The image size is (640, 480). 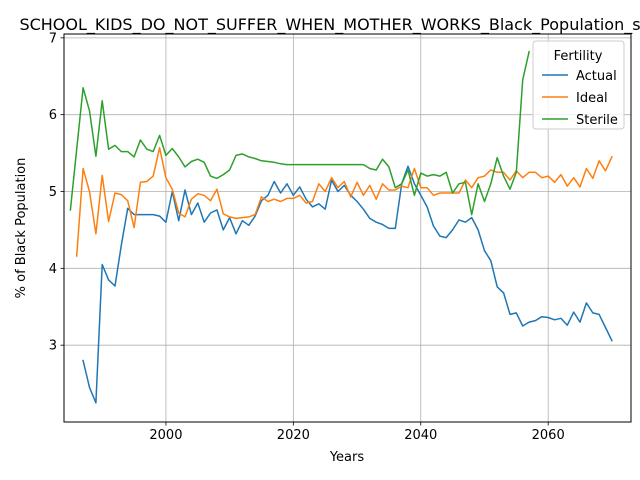 What do you see at coordinates (420, 435) in the screenshot?
I see `x-tick-label: 2040` at bounding box center [420, 435].